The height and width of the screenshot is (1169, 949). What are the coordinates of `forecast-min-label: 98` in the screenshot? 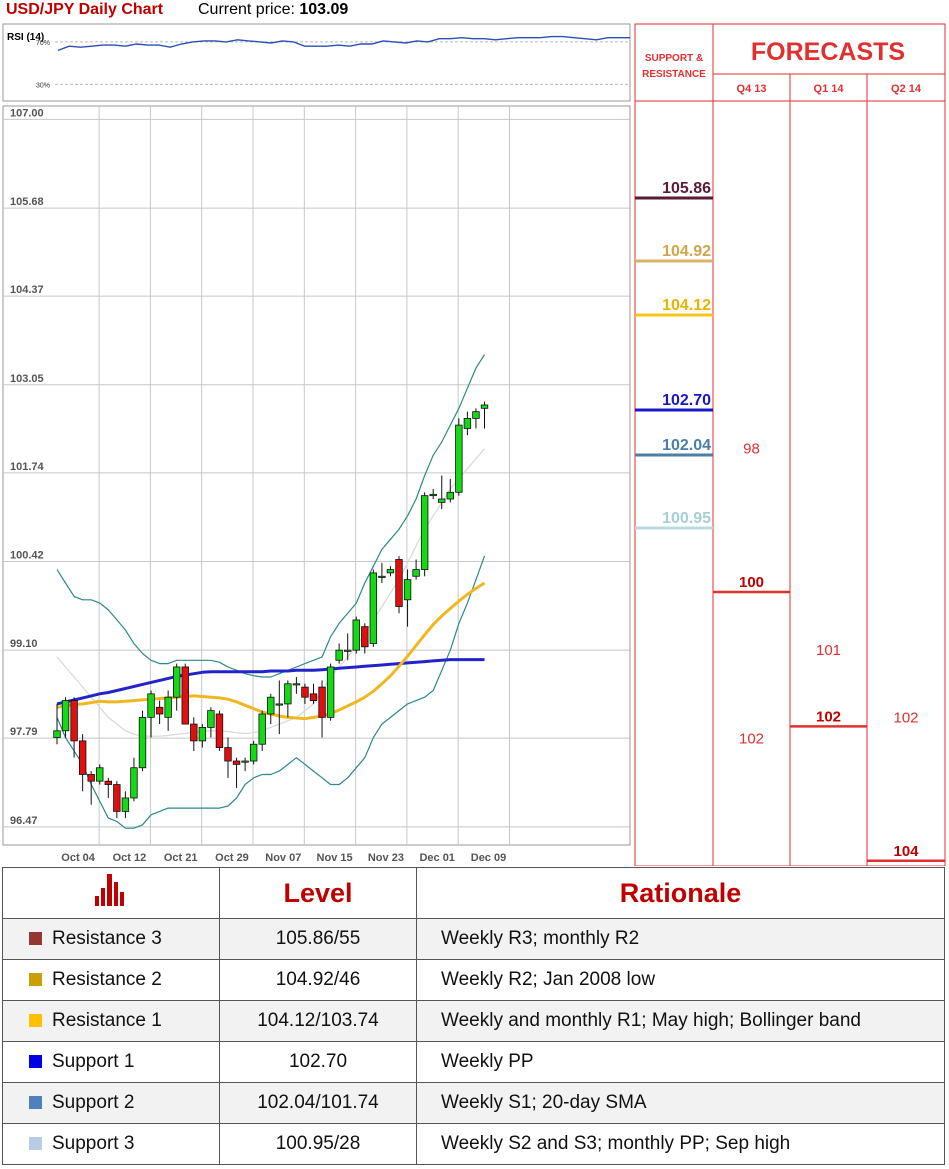 It's located at (751, 449).